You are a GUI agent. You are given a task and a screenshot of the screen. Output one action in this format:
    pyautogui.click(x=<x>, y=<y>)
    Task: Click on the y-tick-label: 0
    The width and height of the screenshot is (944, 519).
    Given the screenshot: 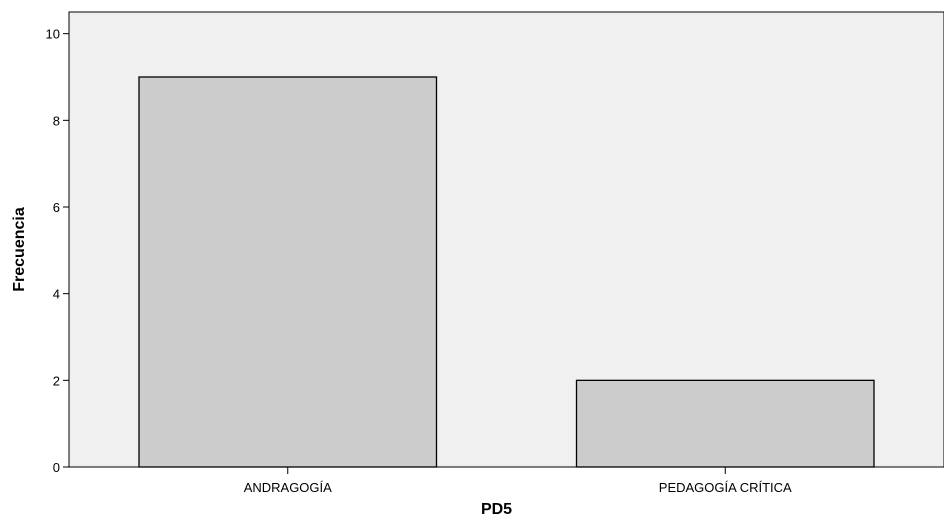 What is the action you would take?
    pyautogui.click(x=56, y=467)
    